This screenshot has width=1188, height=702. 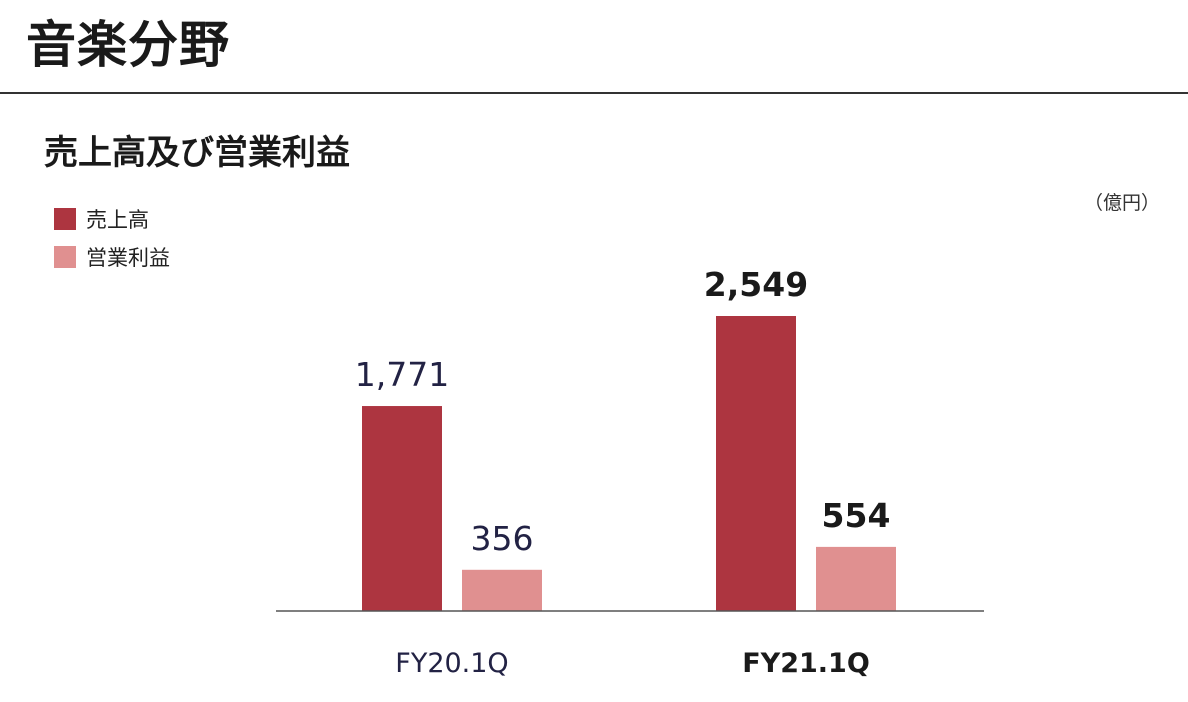 I want to click on data-label-profit-0: 356, so click(x=502, y=538).